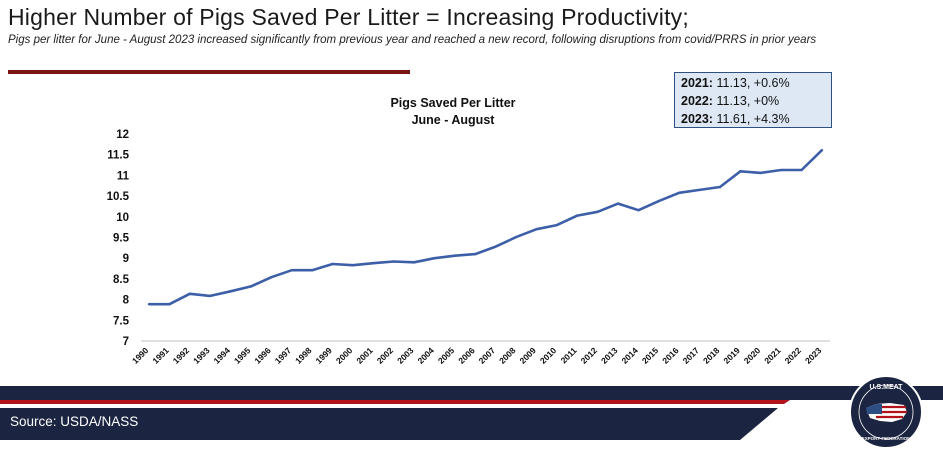 The image size is (943, 454). Describe the element at coordinates (181, 355) in the screenshot. I see `x-tick-label: 1992` at that location.